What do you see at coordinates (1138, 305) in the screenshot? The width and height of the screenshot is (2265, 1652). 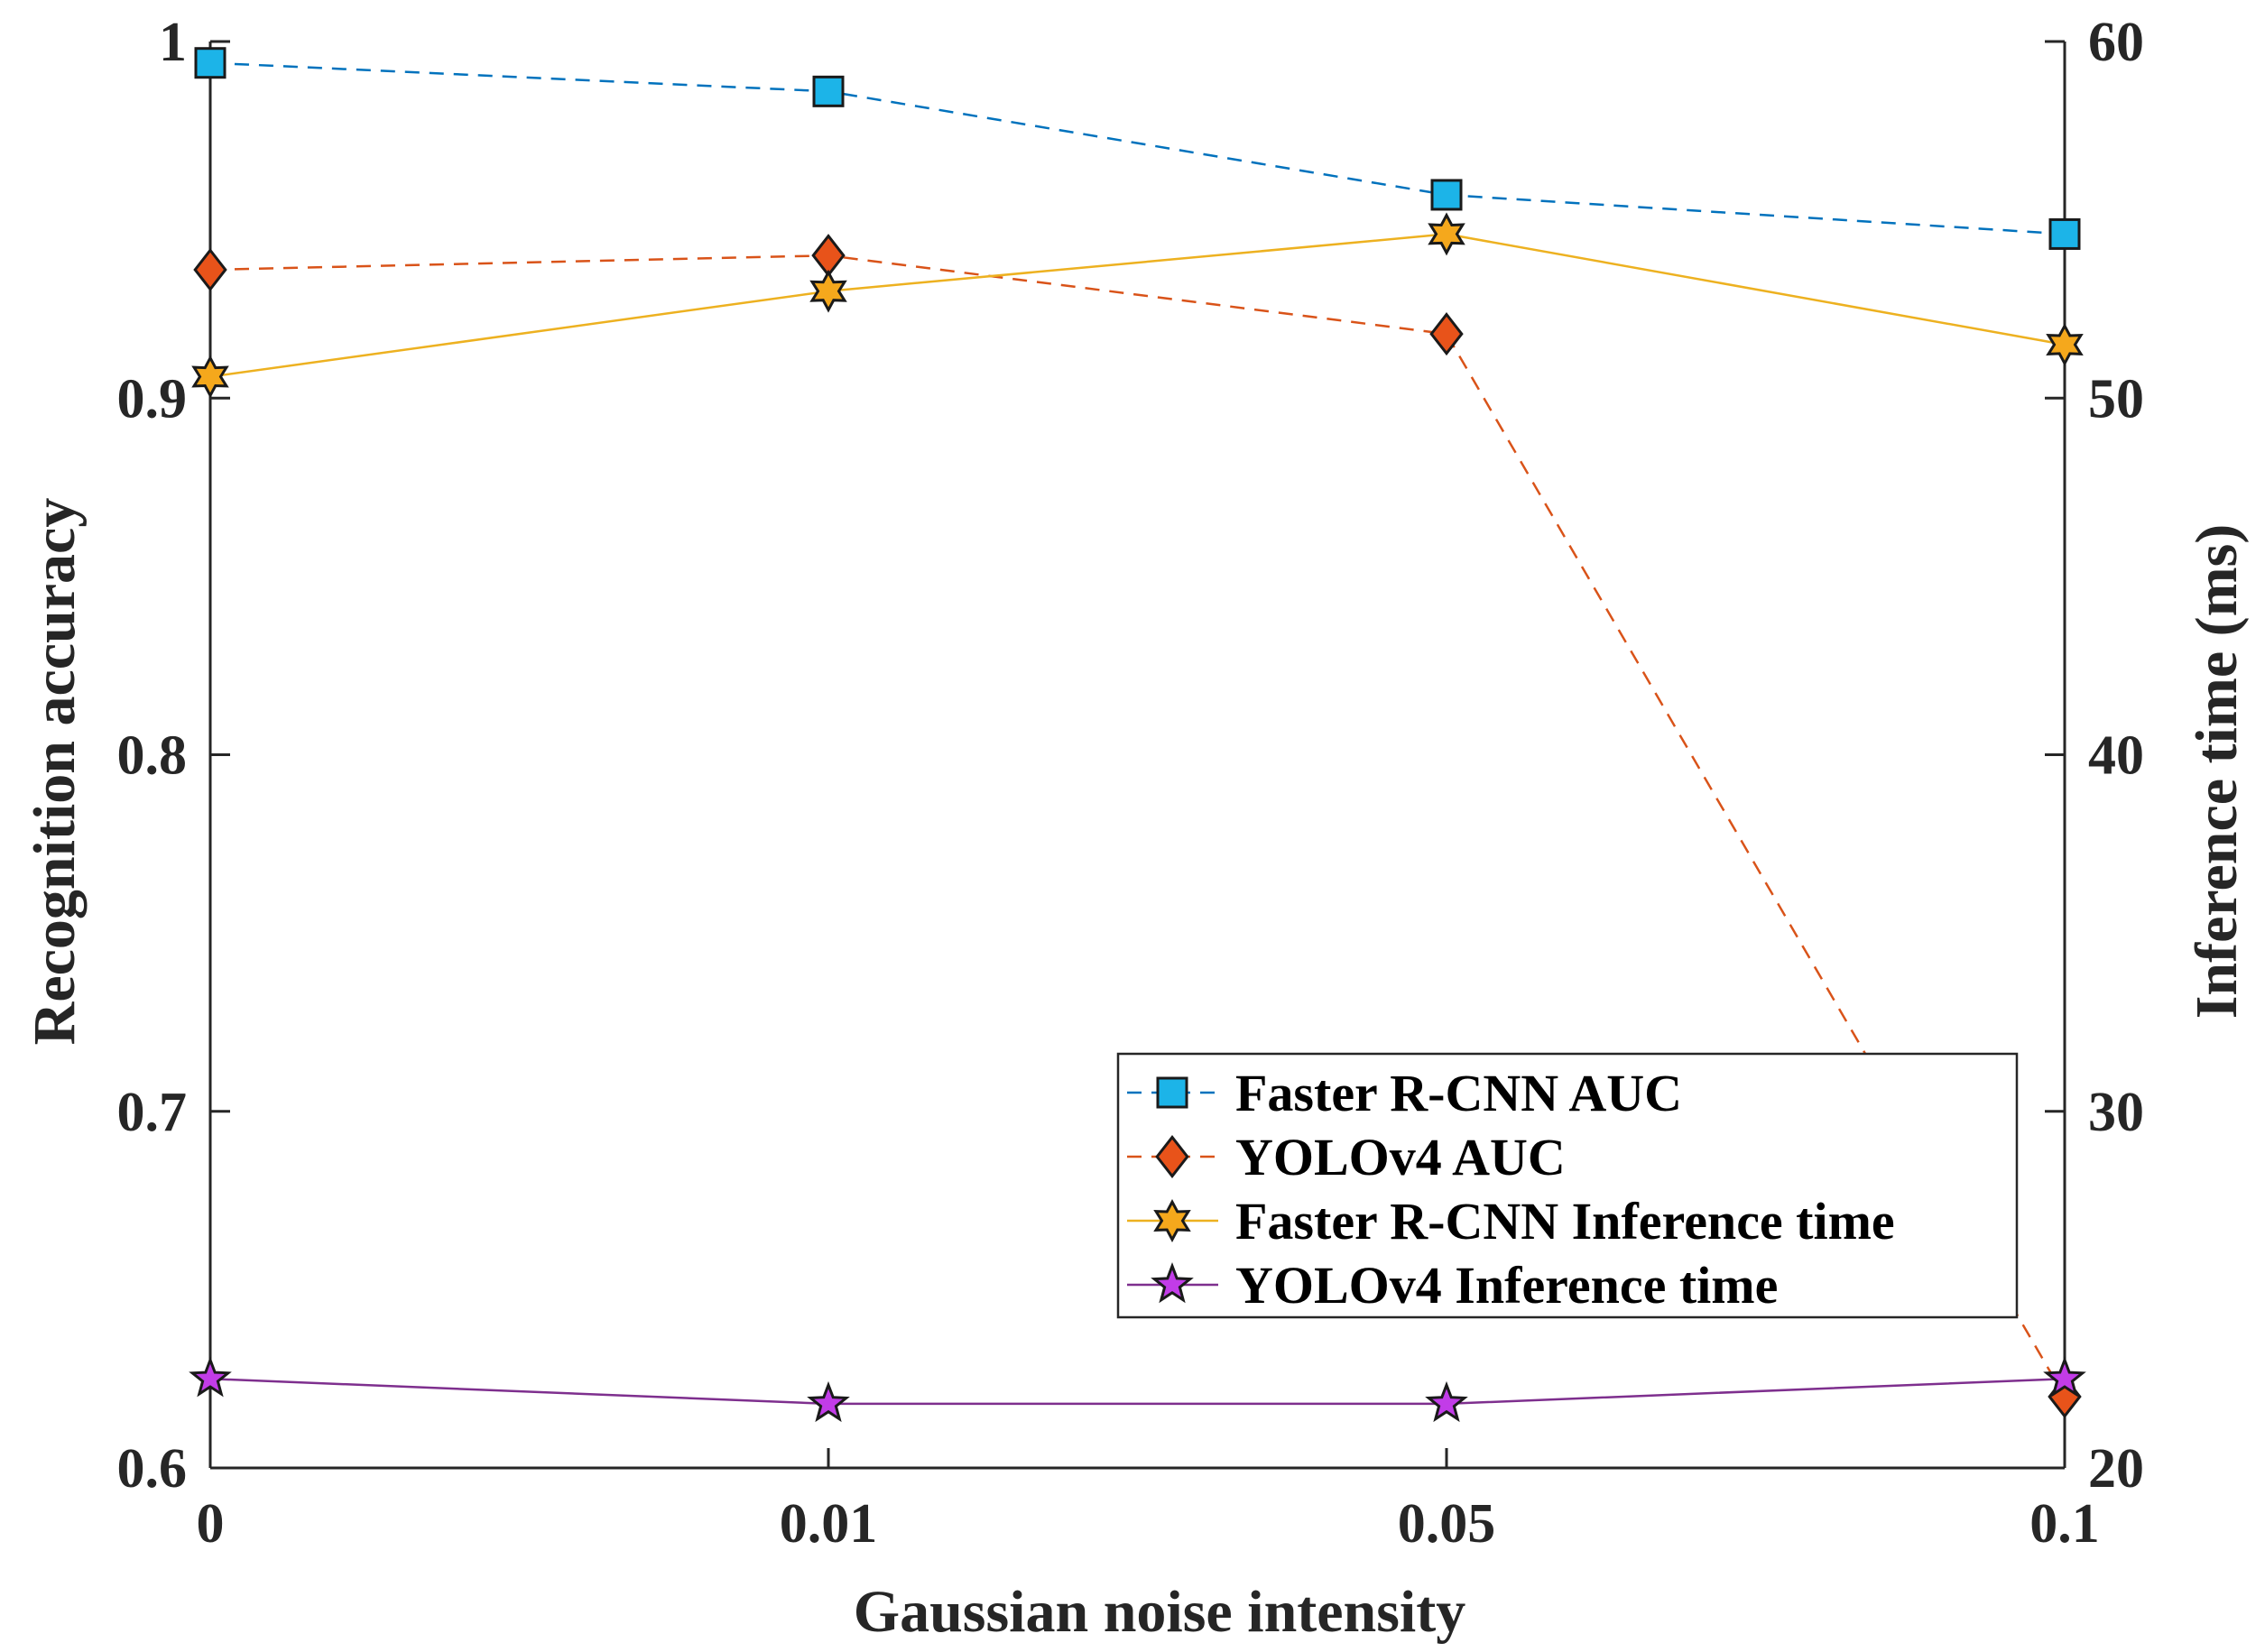 I see `faster-r-cnn-inference-time-line` at bounding box center [1138, 305].